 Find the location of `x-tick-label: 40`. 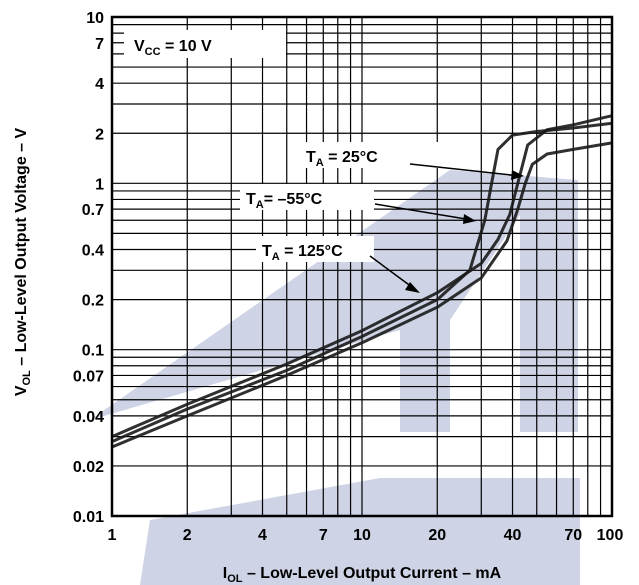

x-tick-label: 40 is located at coordinates (513, 535).